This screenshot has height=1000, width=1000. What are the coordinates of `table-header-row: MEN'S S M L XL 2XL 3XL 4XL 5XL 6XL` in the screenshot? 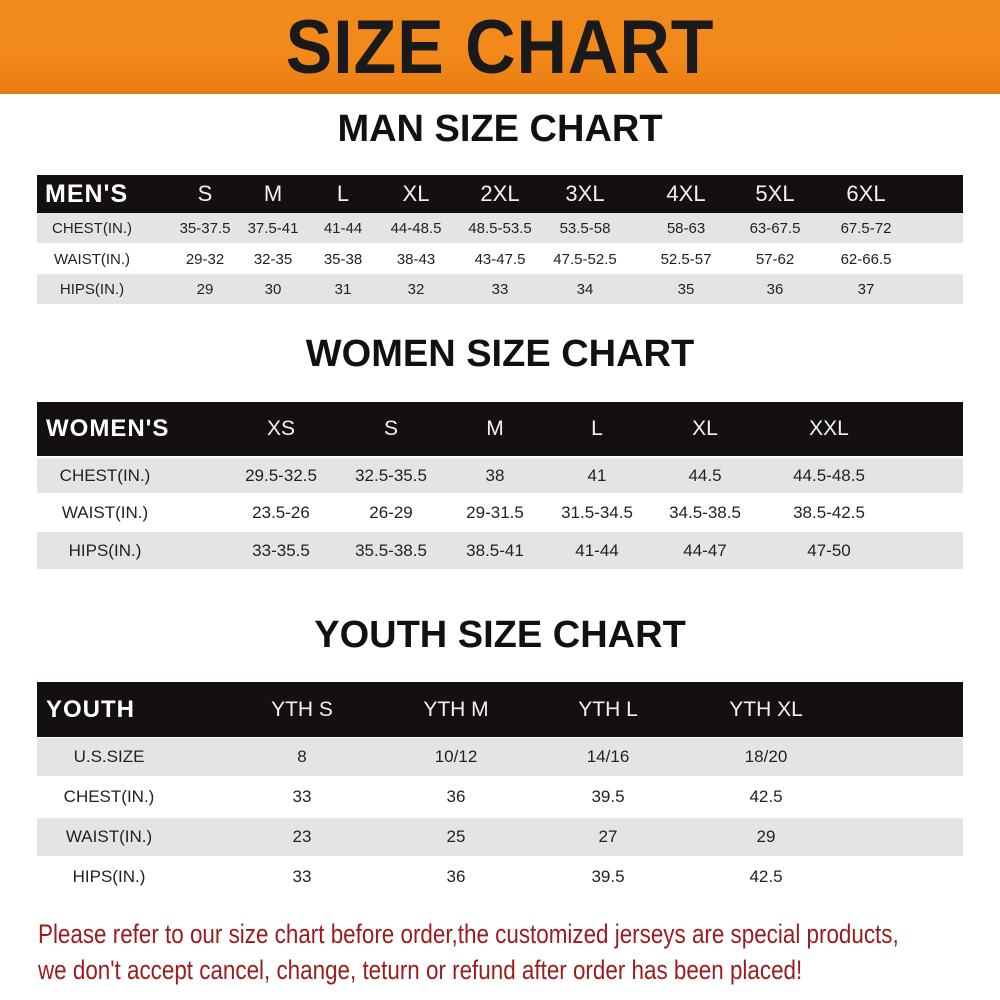 It's located at (500, 194).